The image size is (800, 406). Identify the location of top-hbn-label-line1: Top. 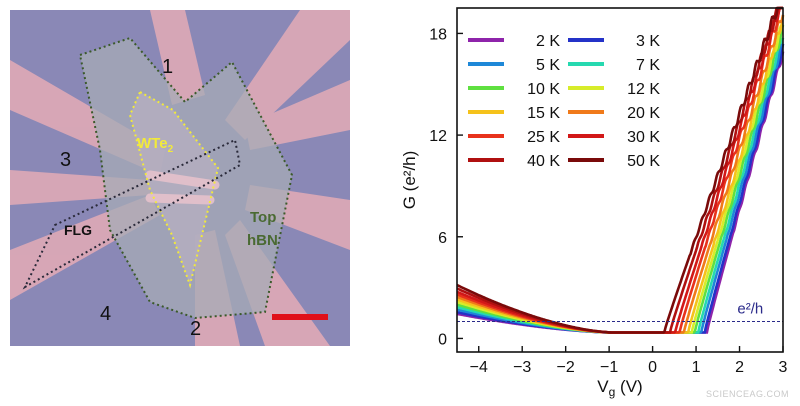
(263, 217).